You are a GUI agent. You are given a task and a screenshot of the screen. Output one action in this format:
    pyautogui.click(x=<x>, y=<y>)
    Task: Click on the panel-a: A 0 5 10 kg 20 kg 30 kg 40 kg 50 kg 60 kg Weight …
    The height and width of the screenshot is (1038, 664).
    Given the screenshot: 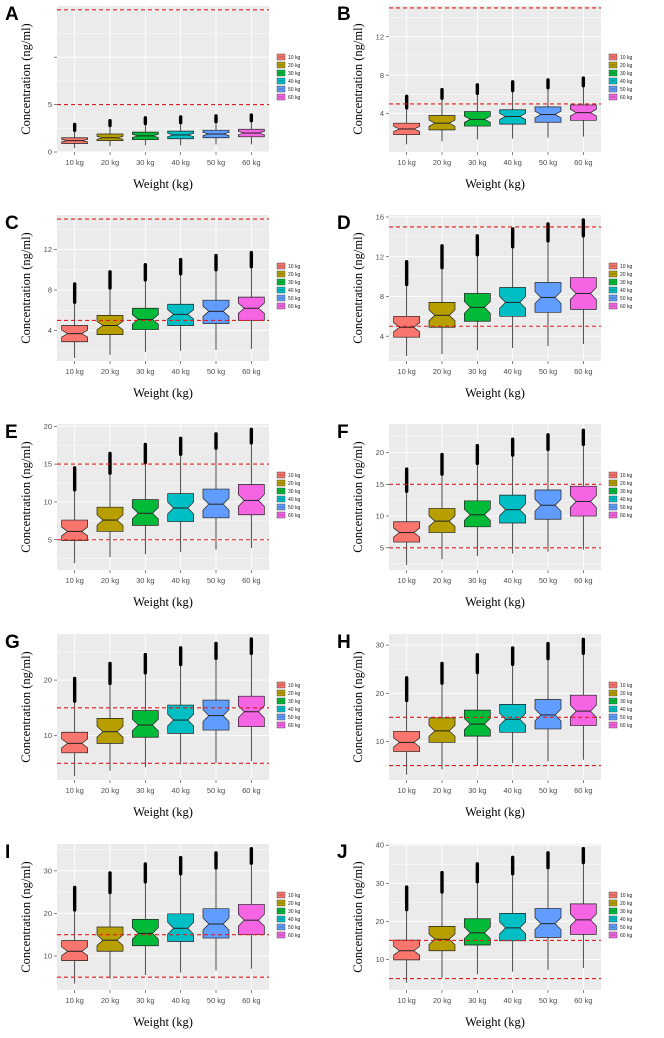 What is the action you would take?
    pyautogui.click(x=152, y=97)
    